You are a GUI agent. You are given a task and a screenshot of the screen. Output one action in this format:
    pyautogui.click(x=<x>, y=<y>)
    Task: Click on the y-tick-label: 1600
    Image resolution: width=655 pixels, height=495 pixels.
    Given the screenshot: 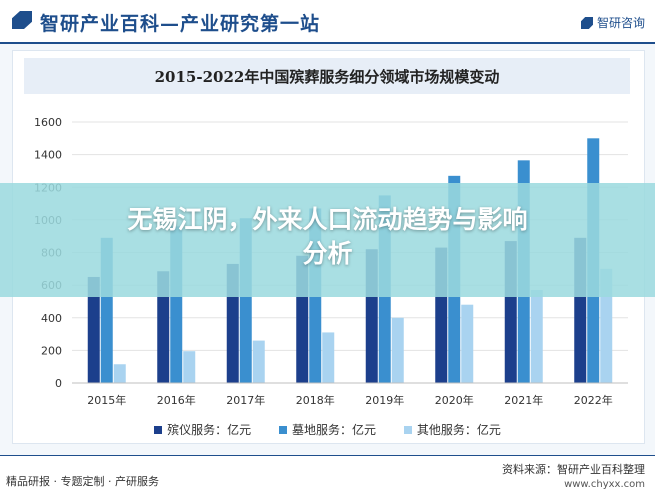 What is the action you would take?
    pyautogui.click(x=48, y=122)
    